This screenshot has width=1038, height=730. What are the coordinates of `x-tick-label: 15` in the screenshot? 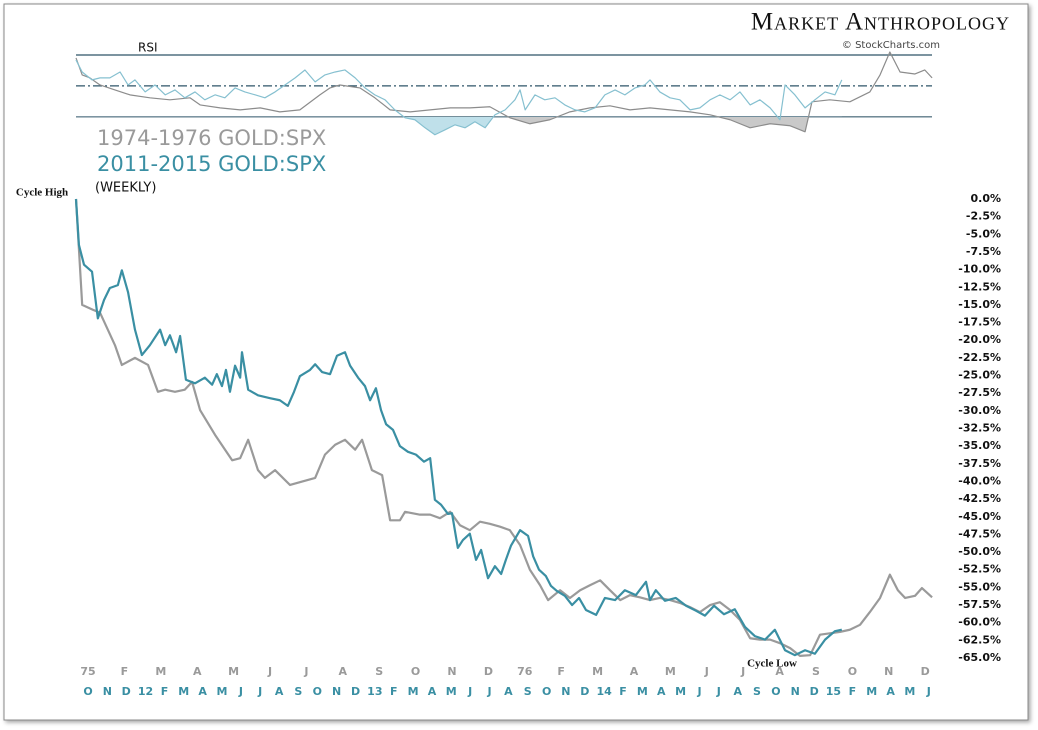 It's located at (833, 691).